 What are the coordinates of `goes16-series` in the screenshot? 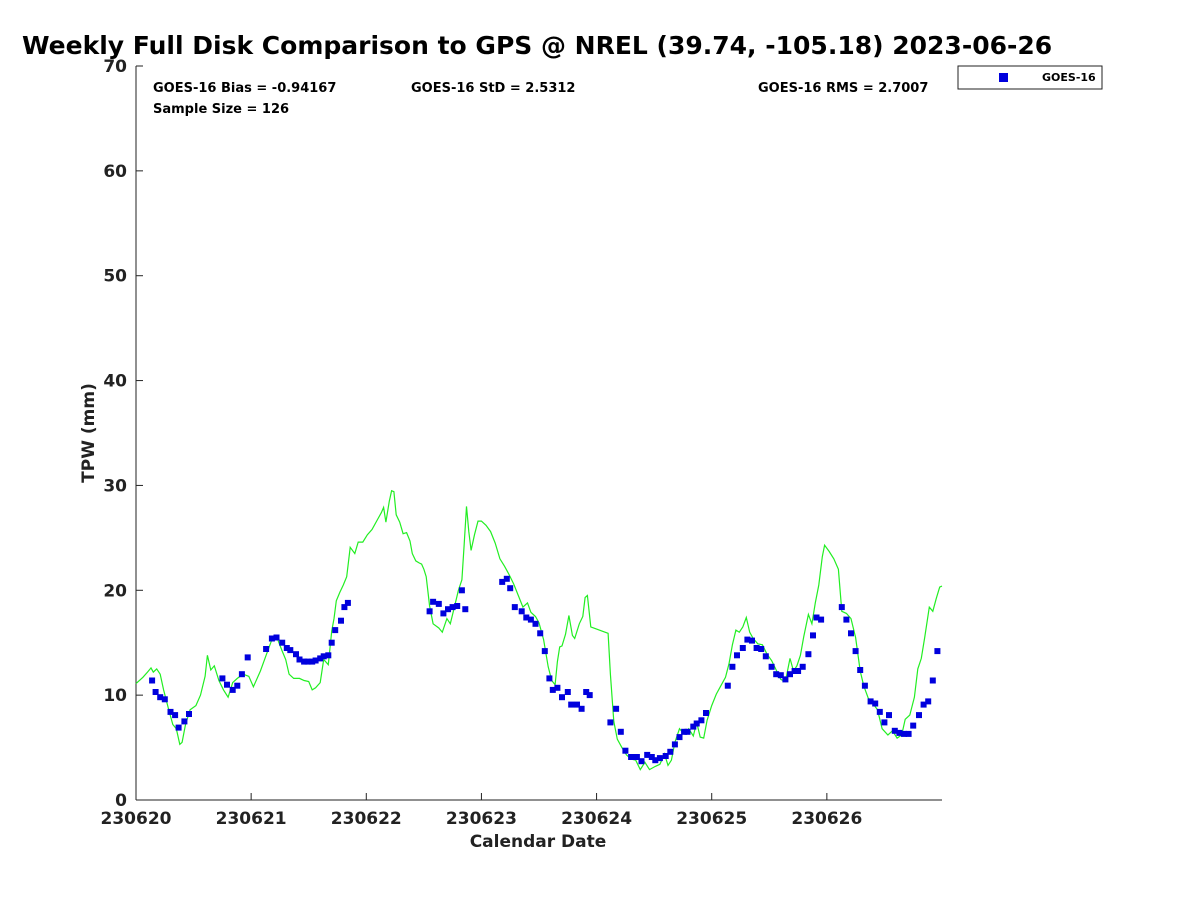 It's located at (545, 670).